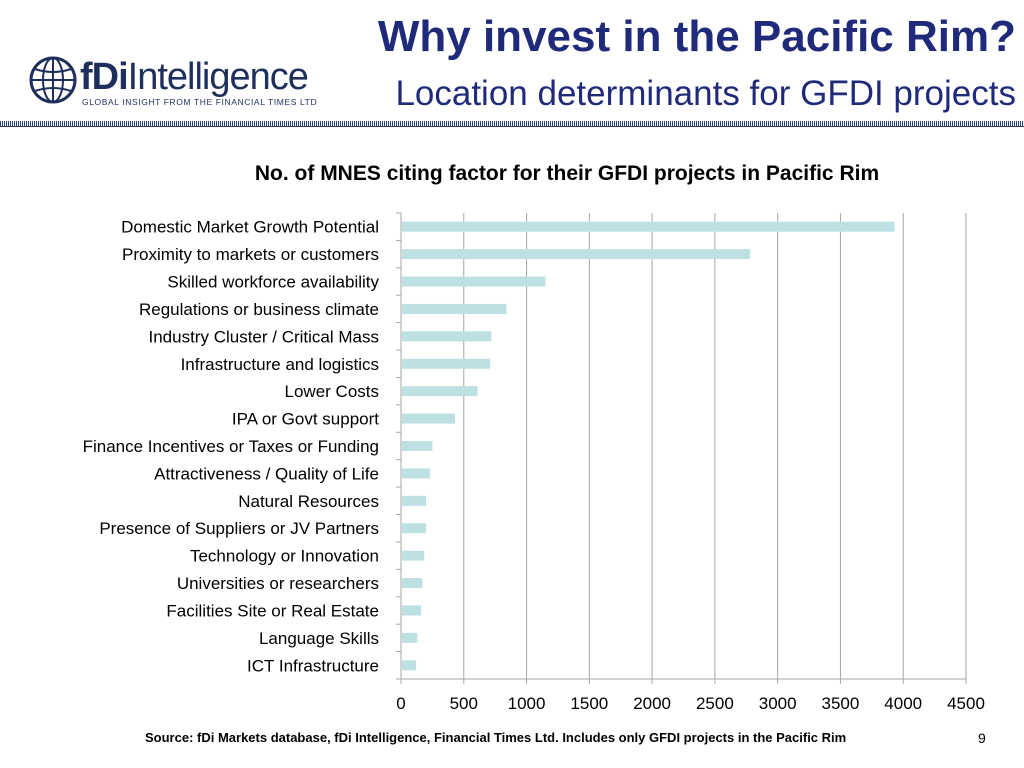  I want to click on category-label: Industry Cluster / Critical Mass, so click(264, 336).